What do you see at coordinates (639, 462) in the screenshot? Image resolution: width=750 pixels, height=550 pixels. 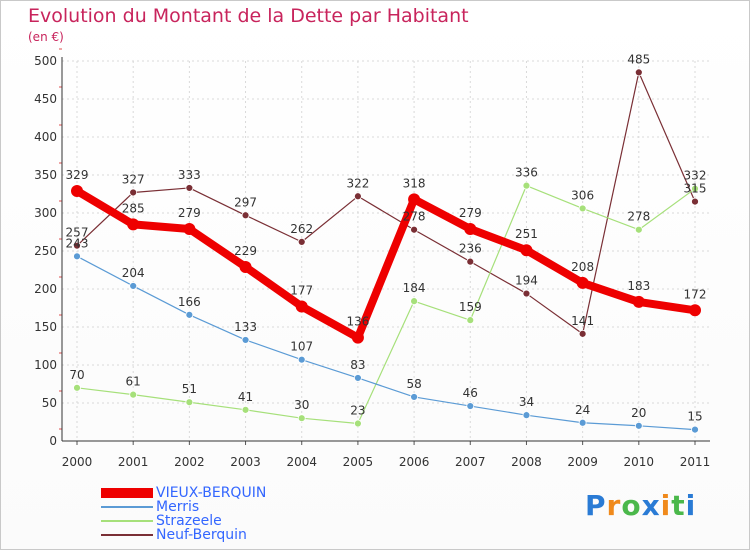 I see `x-tick-label: 2010` at bounding box center [639, 462].